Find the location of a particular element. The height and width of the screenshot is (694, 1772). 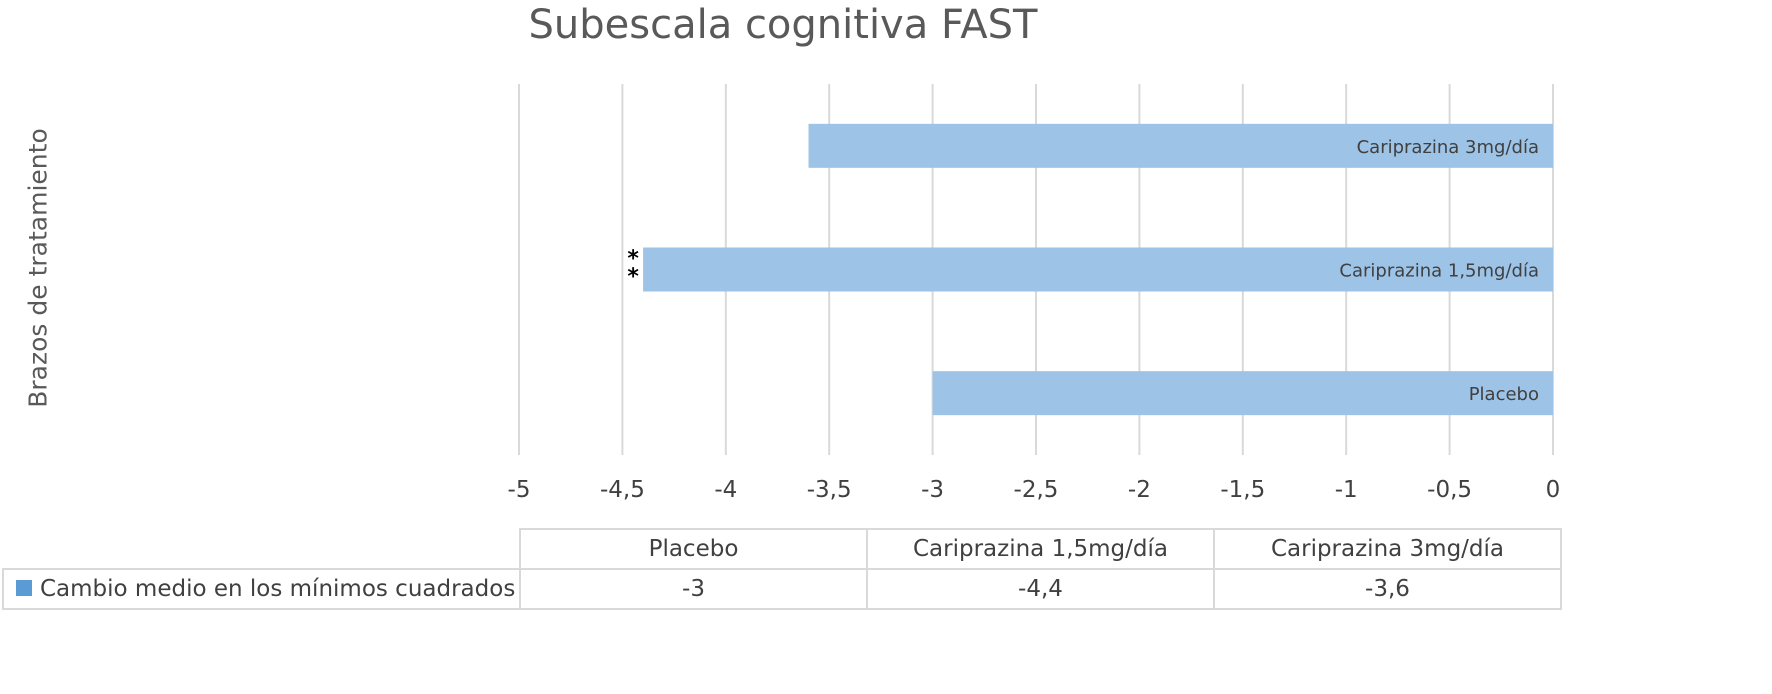

data-table-value-cell: -3 is located at coordinates (693, 589).